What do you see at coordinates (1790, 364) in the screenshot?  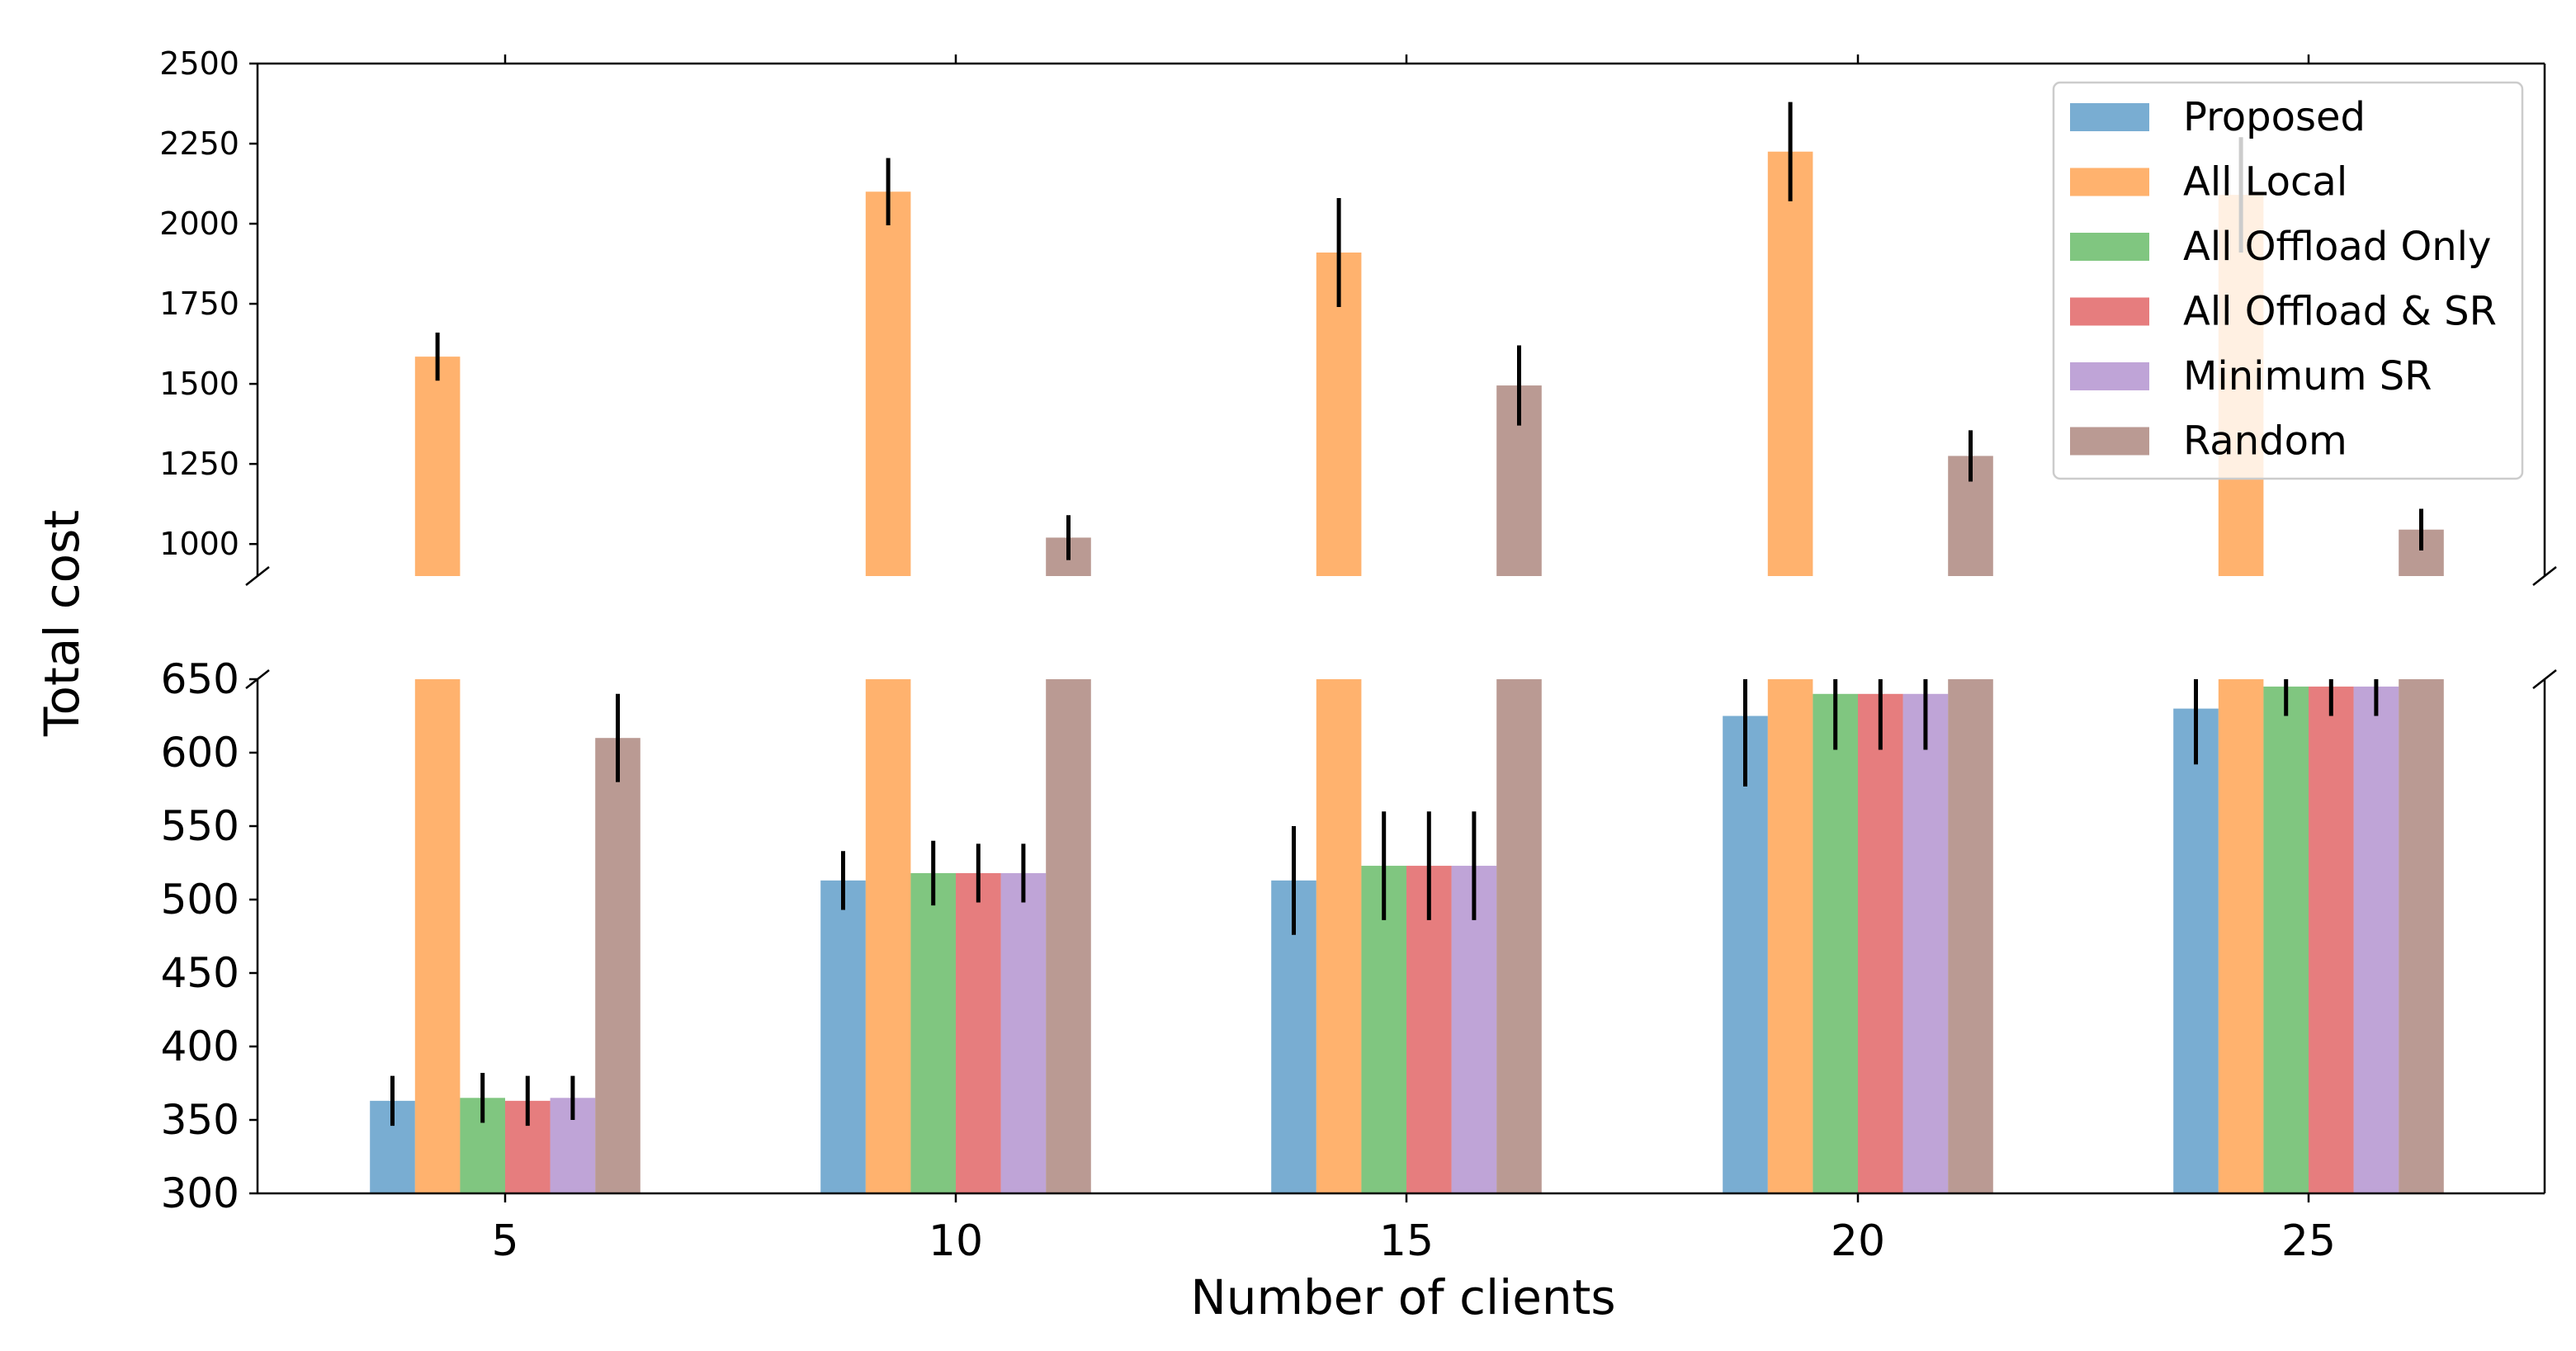 I see `bar-all-local-20-upper` at bounding box center [1790, 364].